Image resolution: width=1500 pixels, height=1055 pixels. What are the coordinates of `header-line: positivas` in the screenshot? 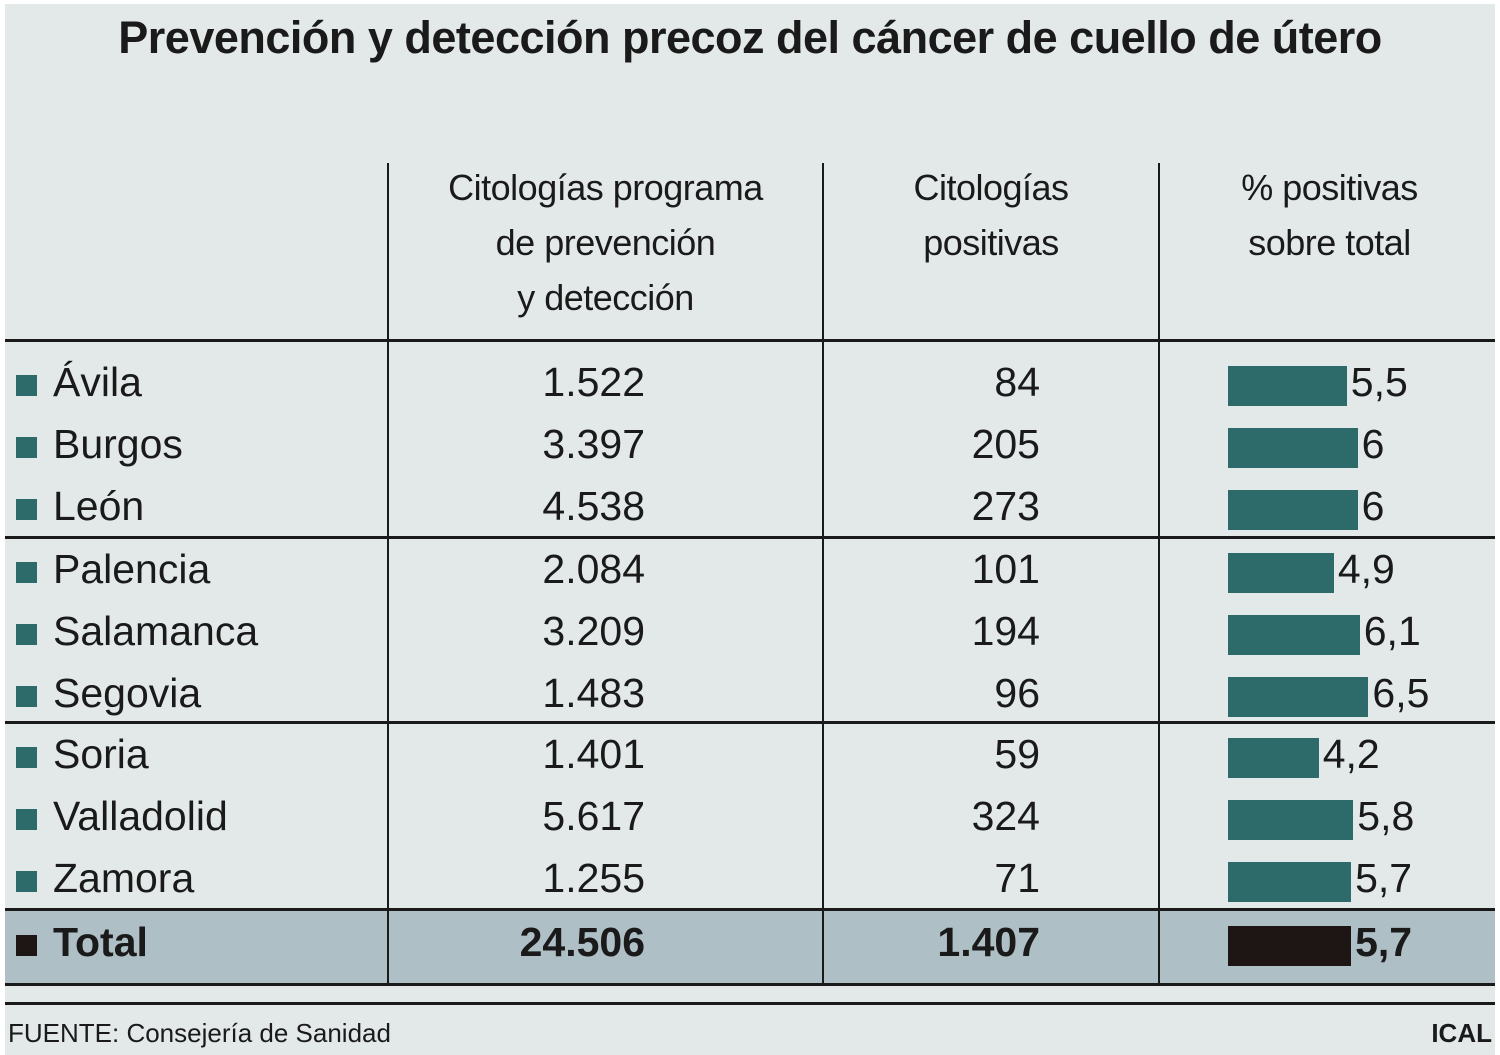 It's located at (991, 242).